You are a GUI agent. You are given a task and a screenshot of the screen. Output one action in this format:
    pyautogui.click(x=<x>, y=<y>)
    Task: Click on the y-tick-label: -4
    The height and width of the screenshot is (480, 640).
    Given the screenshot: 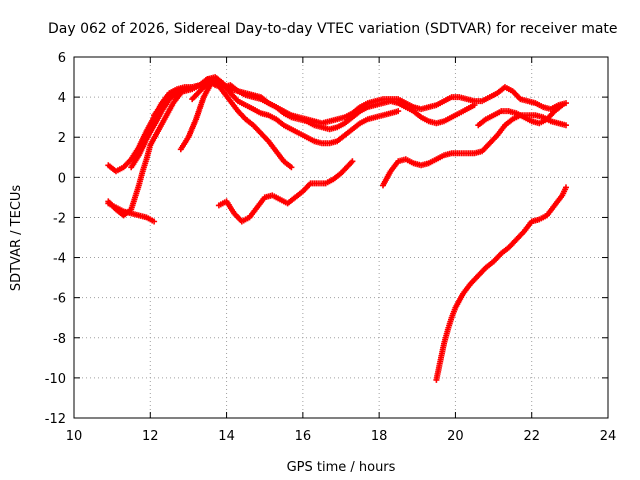 What is the action you would take?
    pyautogui.click(x=59, y=259)
    